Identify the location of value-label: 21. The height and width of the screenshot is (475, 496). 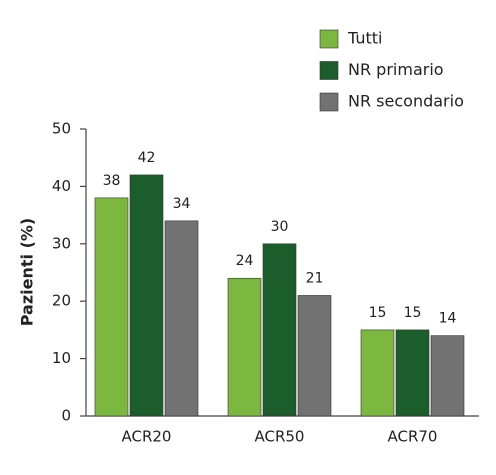
(315, 278).